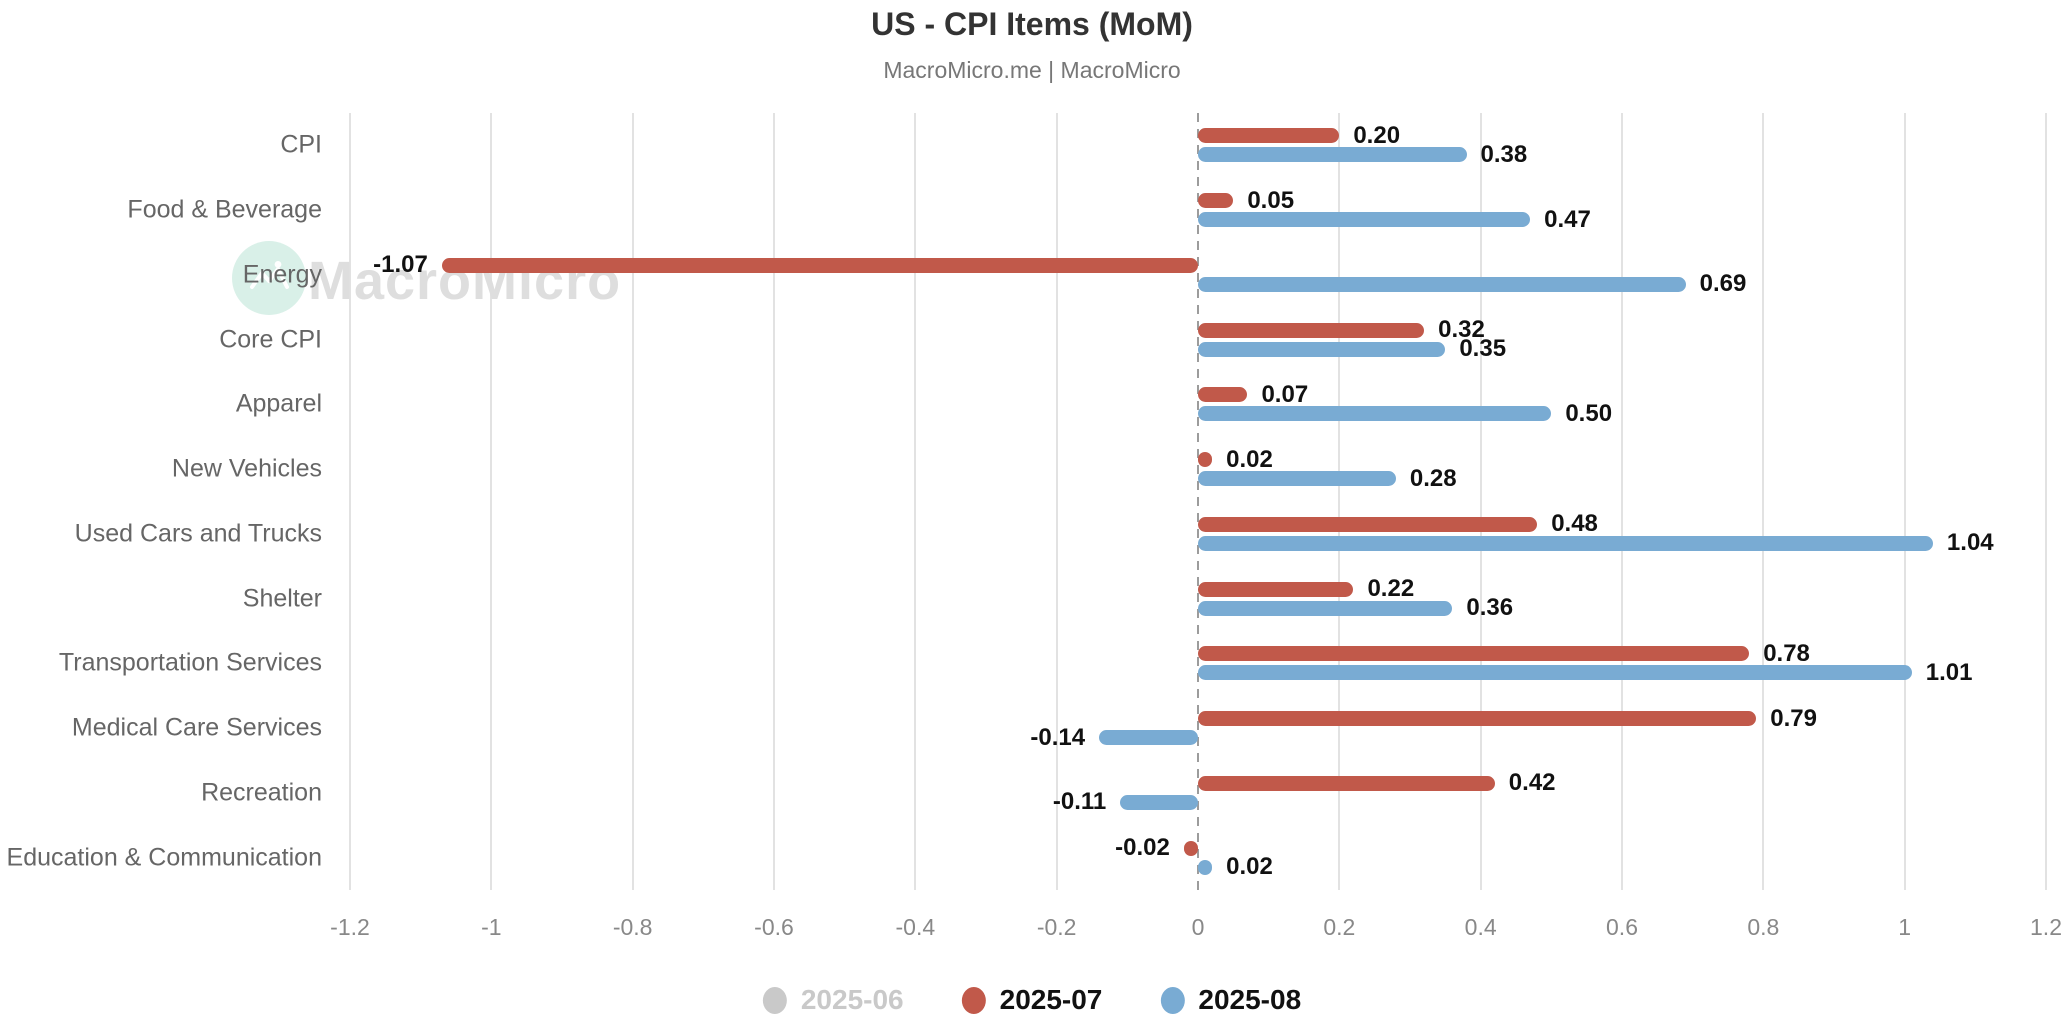  I want to click on bar-2025-07-energy, so click(819, 265).